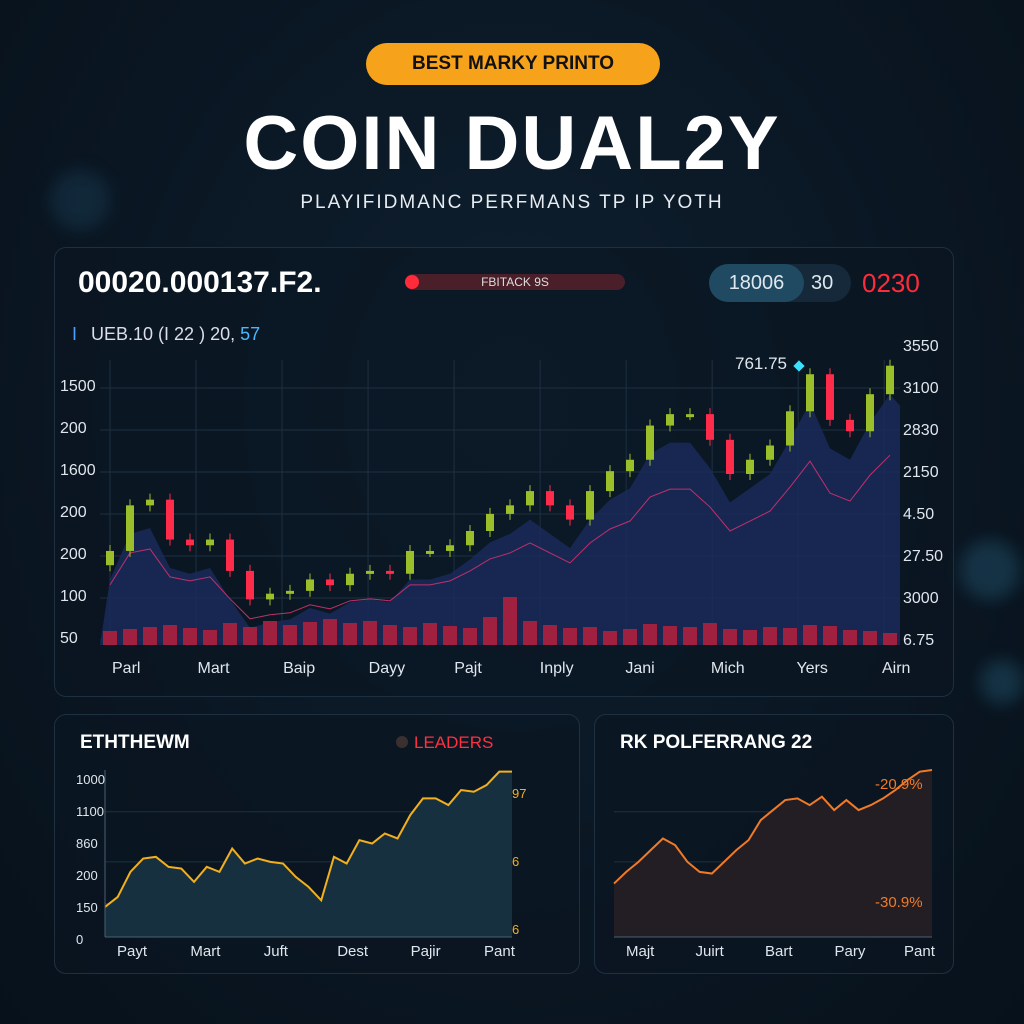 This screenshot has height=1024, width=1024. What do you see at coordinates (921, 598) in the screenshot?
I see `y-right-tick: 3000` at bounding box center [921, 598].